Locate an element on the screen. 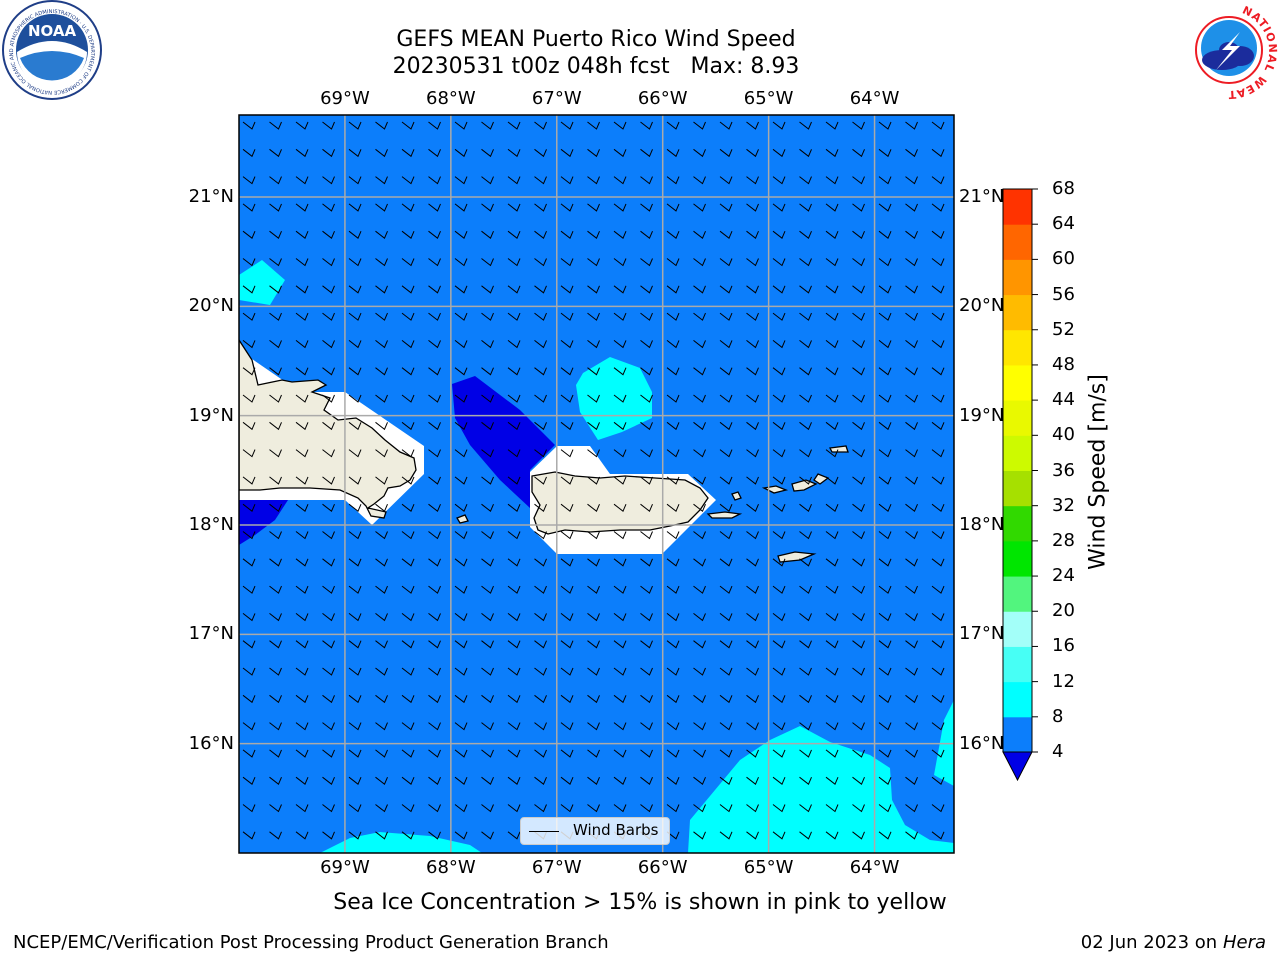 The width and height of the screenshot is (1280, 960). lon-label-top: 69°W is located at coordinates (345, 98).